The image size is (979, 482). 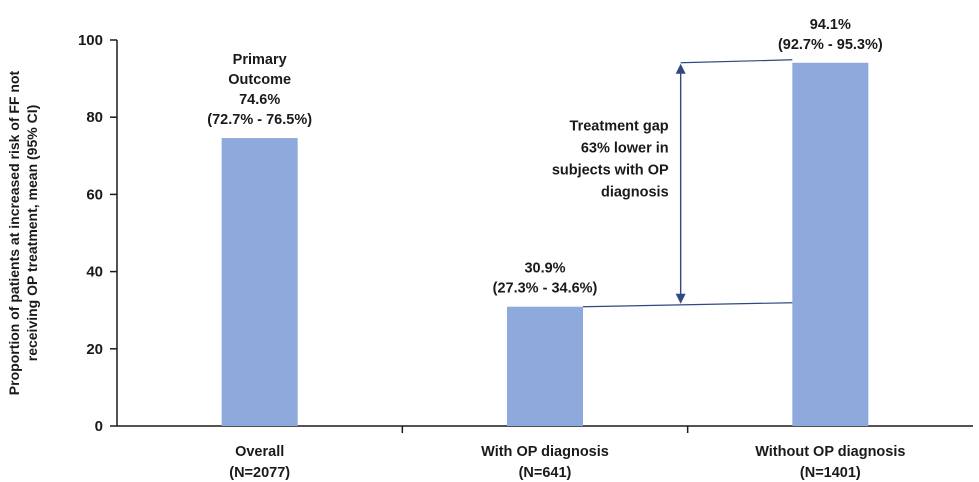 I want to click on bar-data-label: (92.7% - 95.3%), so click(x=830, y=45).